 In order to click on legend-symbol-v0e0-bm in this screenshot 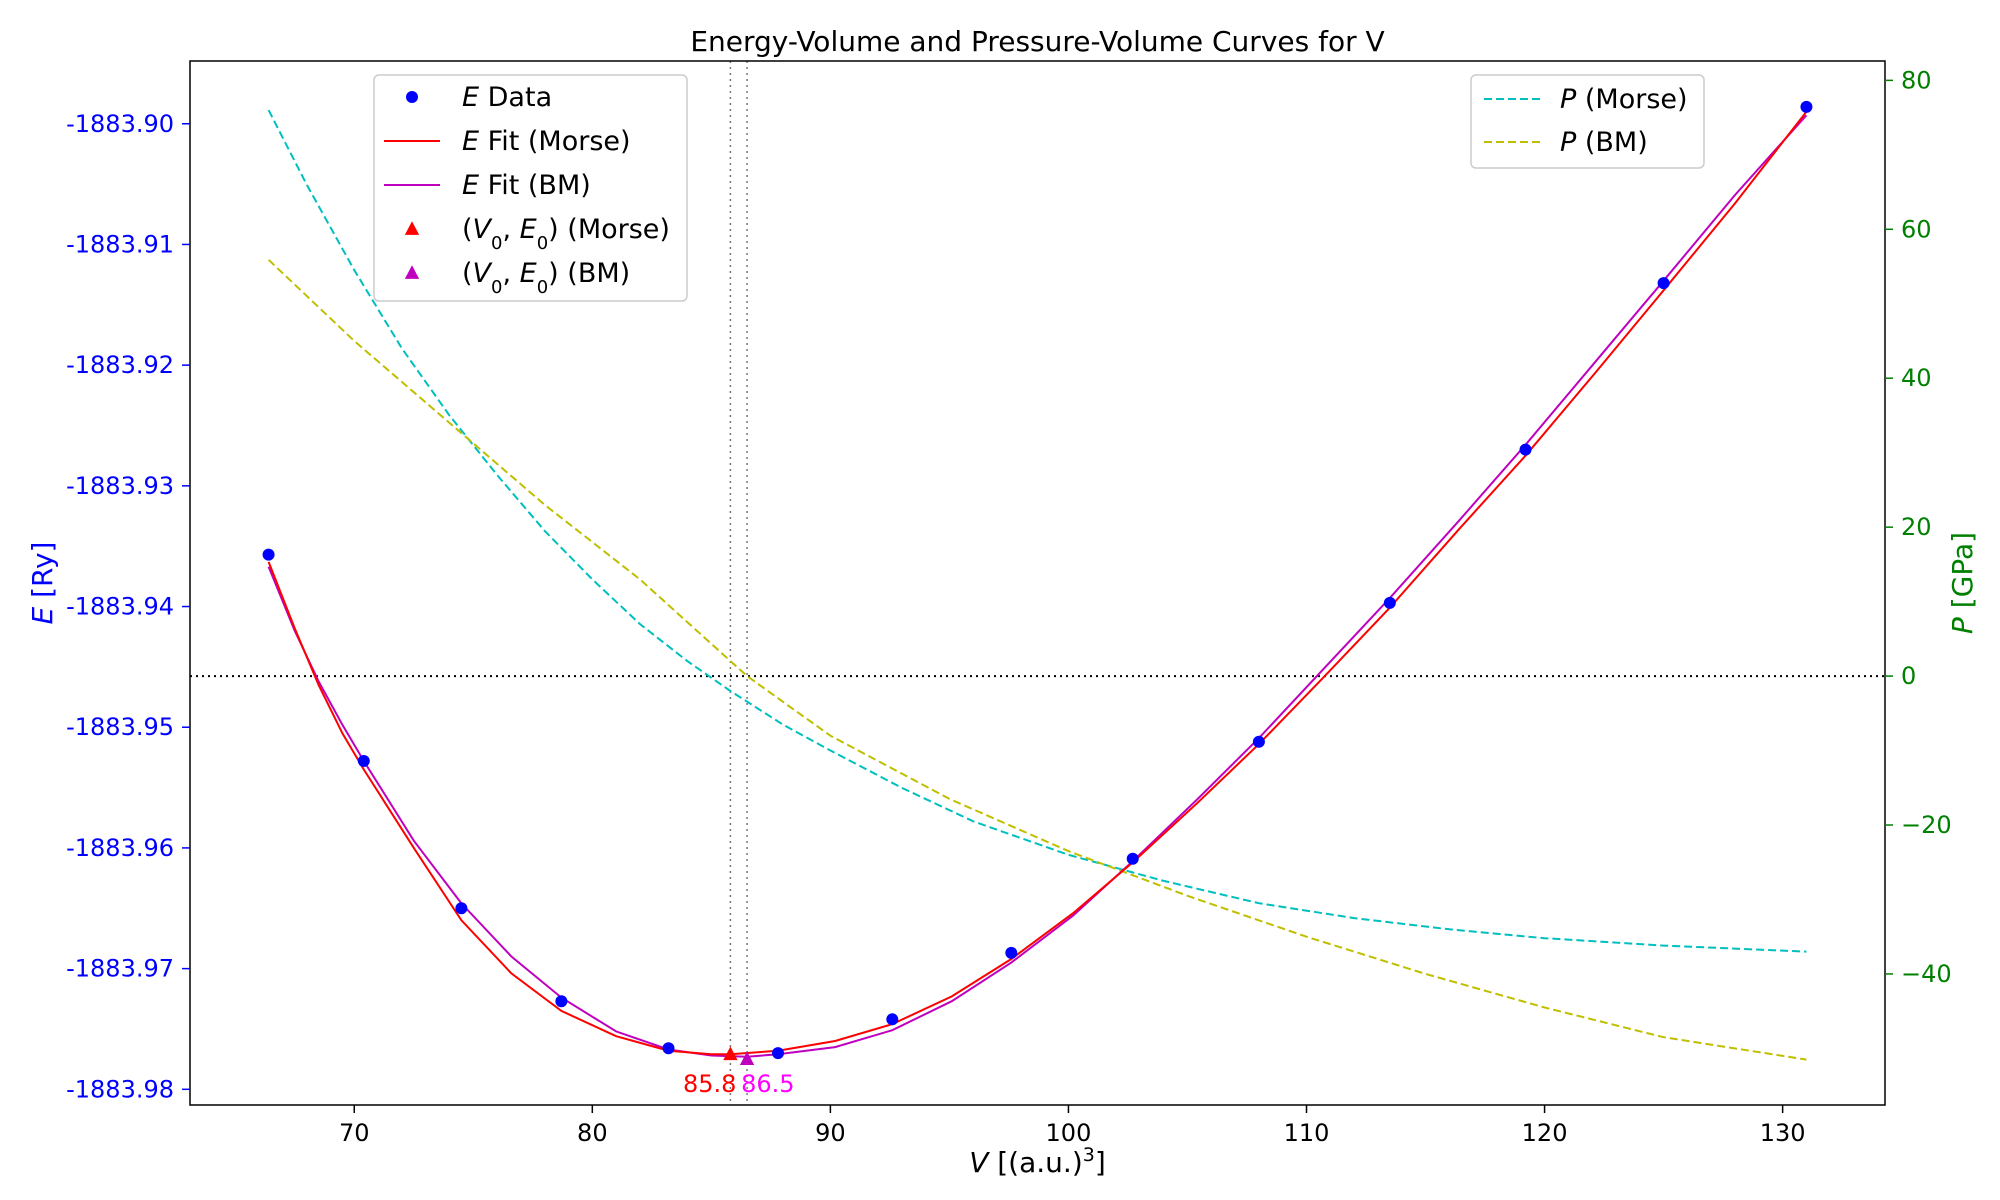, I will do `click(412, 272)`.